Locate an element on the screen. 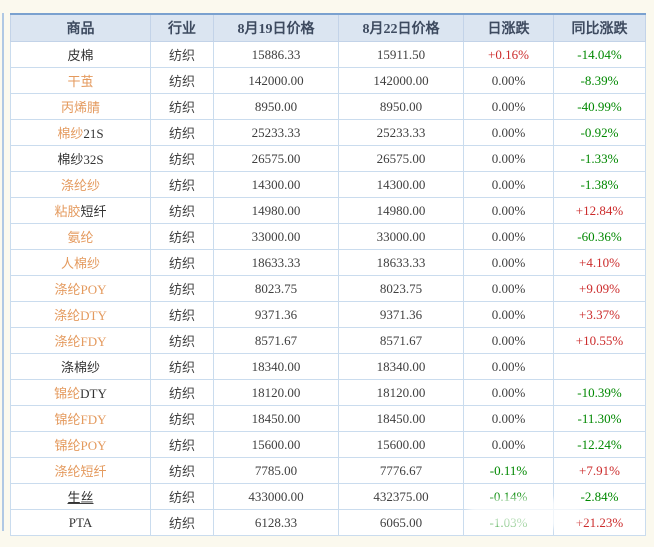  commodity-cell: 生丝 is located at coordinates (80, 496).